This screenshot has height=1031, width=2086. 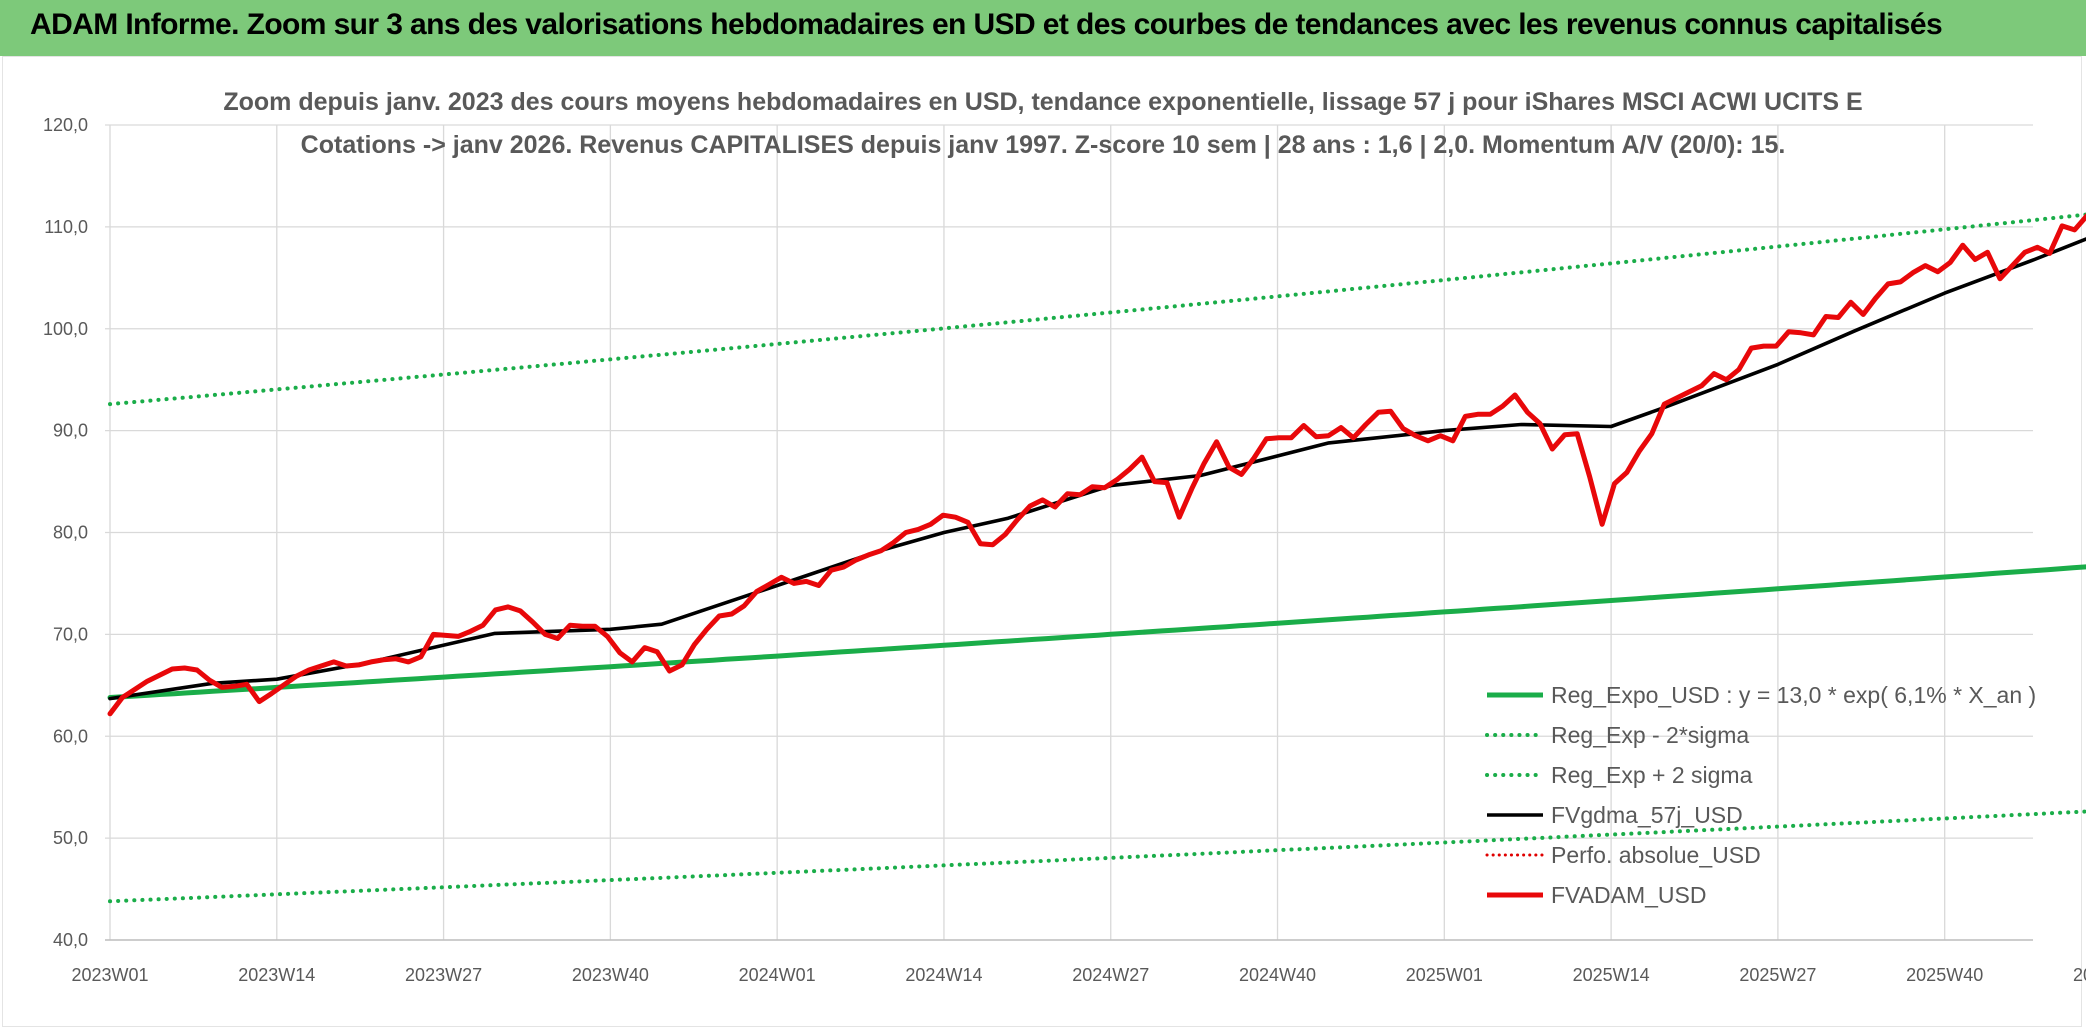 What do you see at coordinates (777, 975) in the screenshot?
I see `x-tick-label: 2024W01` at bounding box center [777, 975].